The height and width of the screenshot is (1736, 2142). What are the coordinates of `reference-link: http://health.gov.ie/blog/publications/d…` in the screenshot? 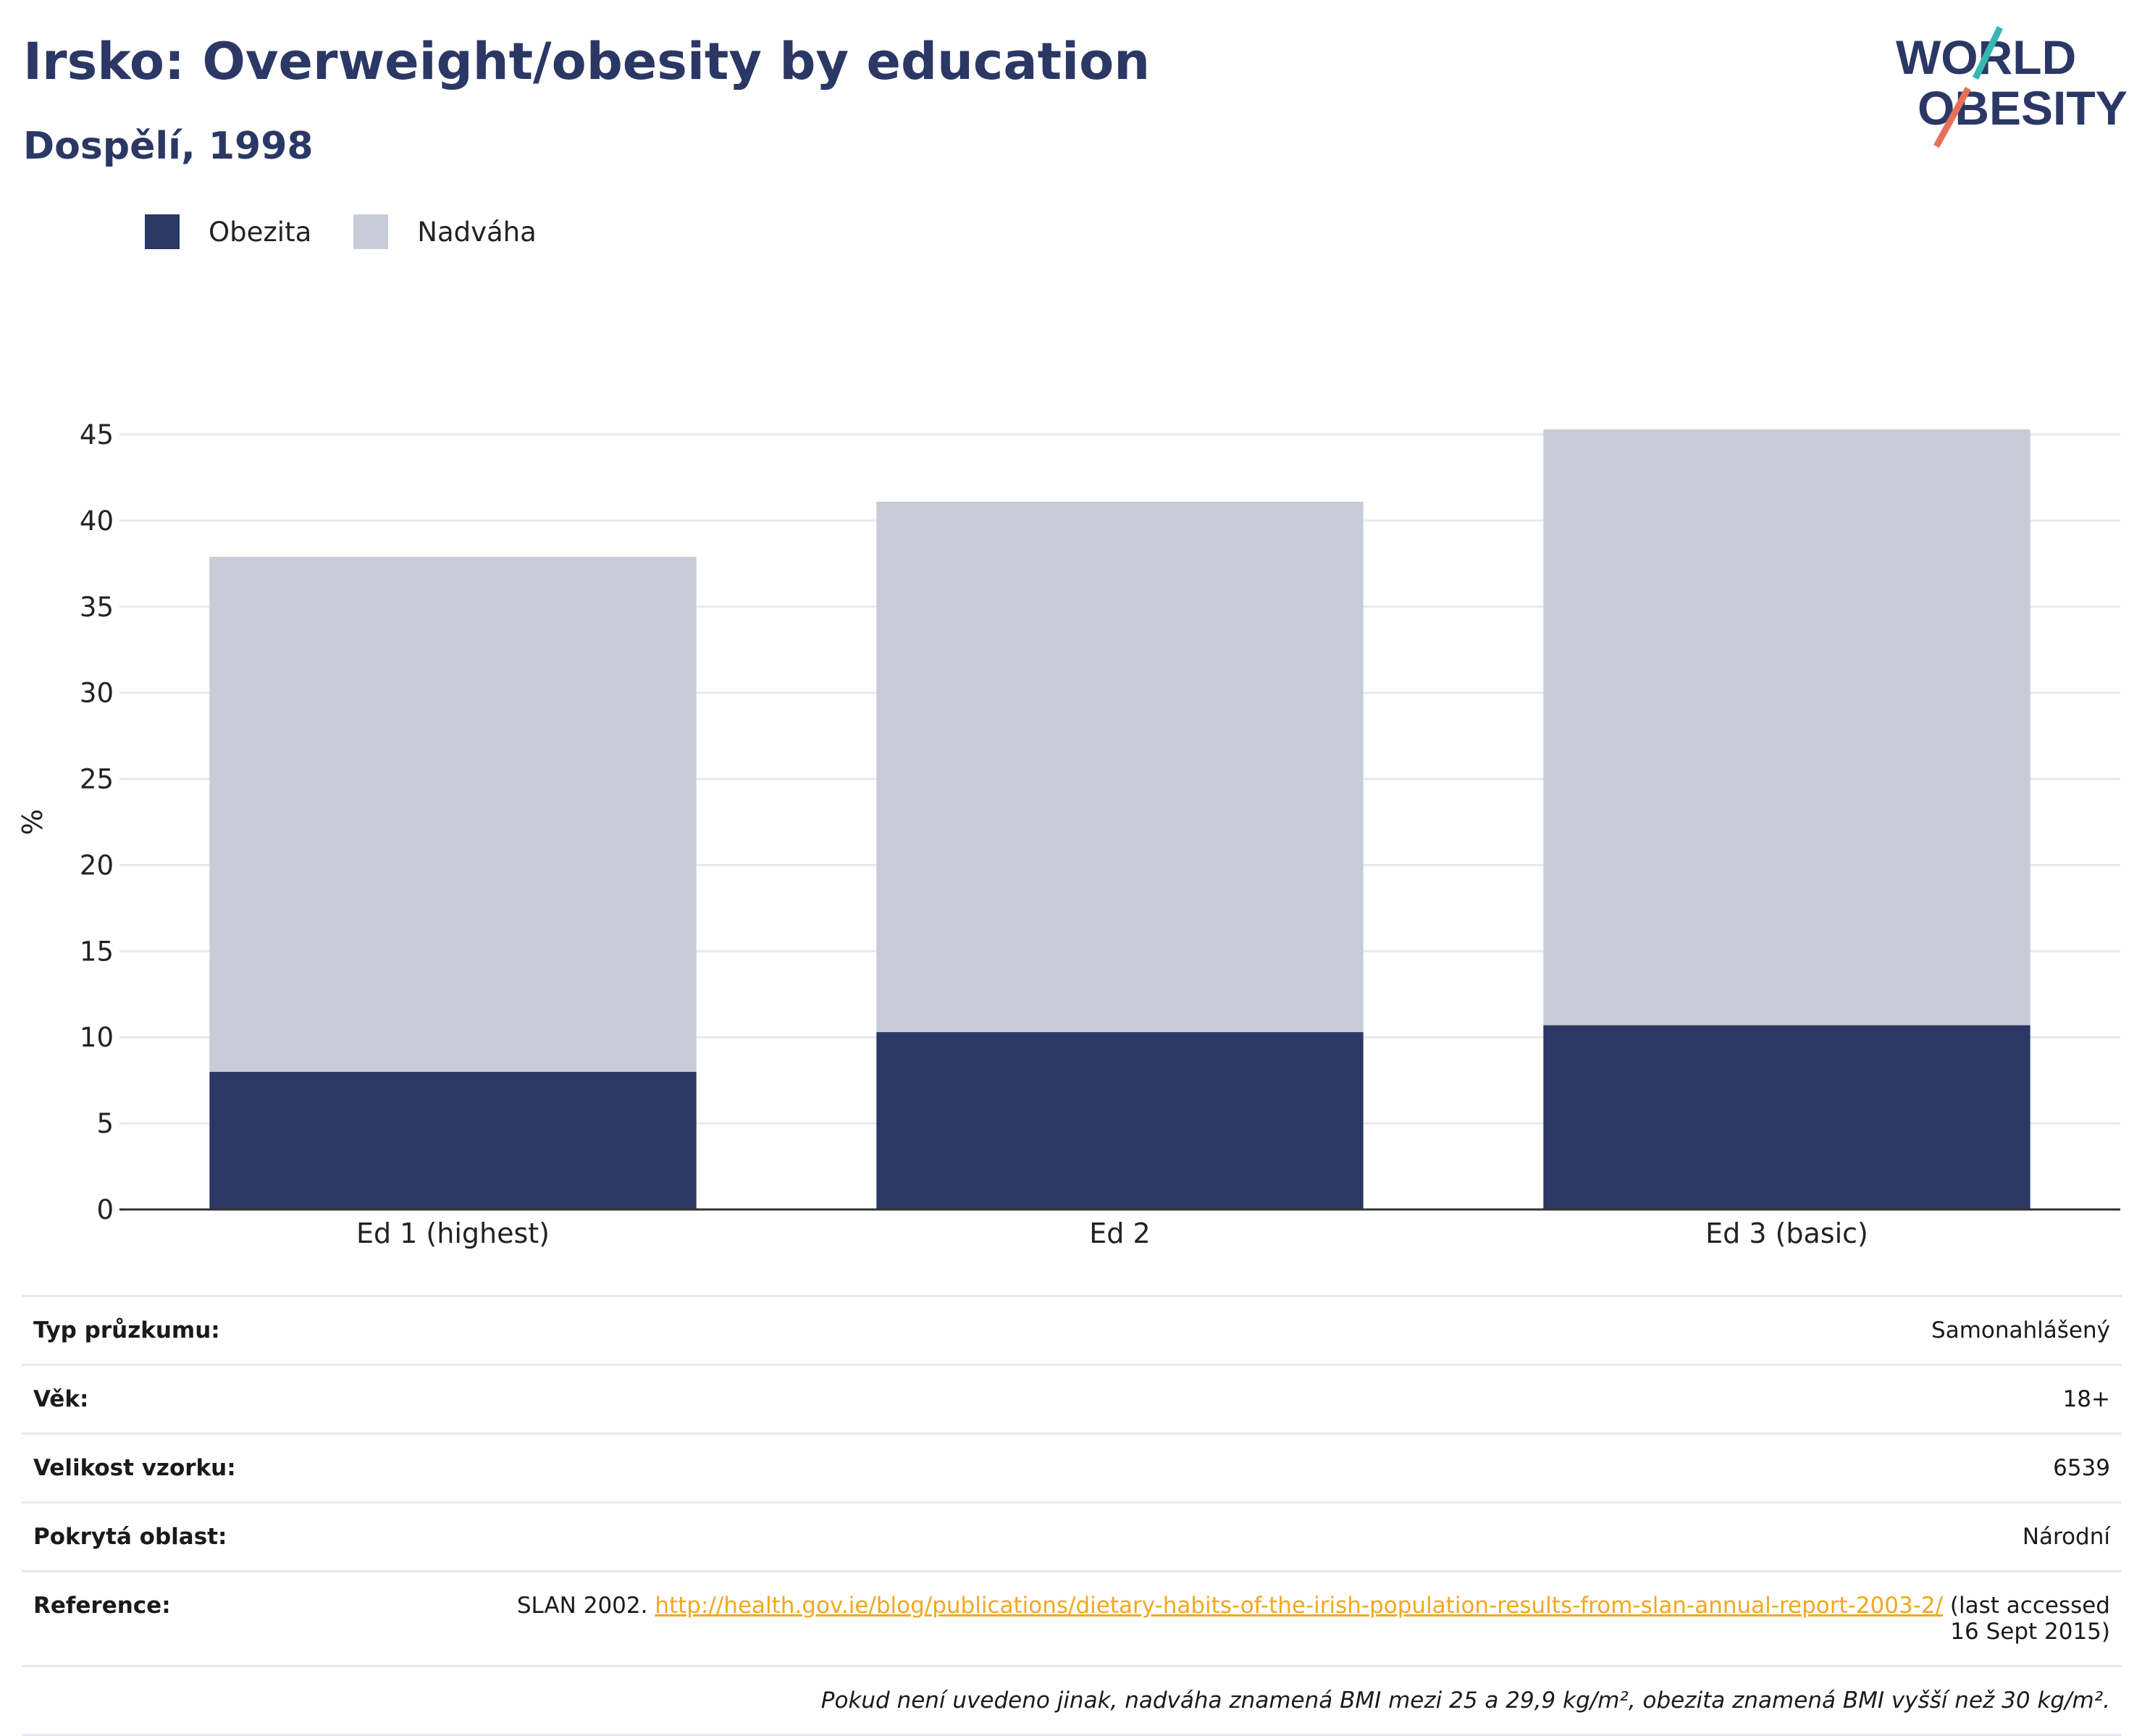 It's located at (1299, 1606).